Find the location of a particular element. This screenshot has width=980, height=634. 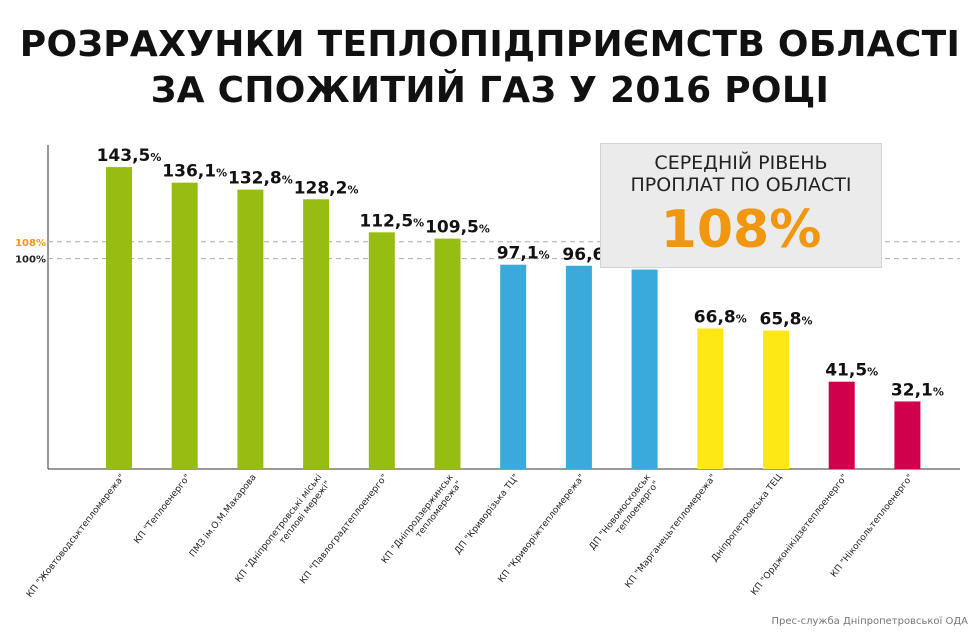

reference-label-100: 100% is located at coordinates (30, 260).